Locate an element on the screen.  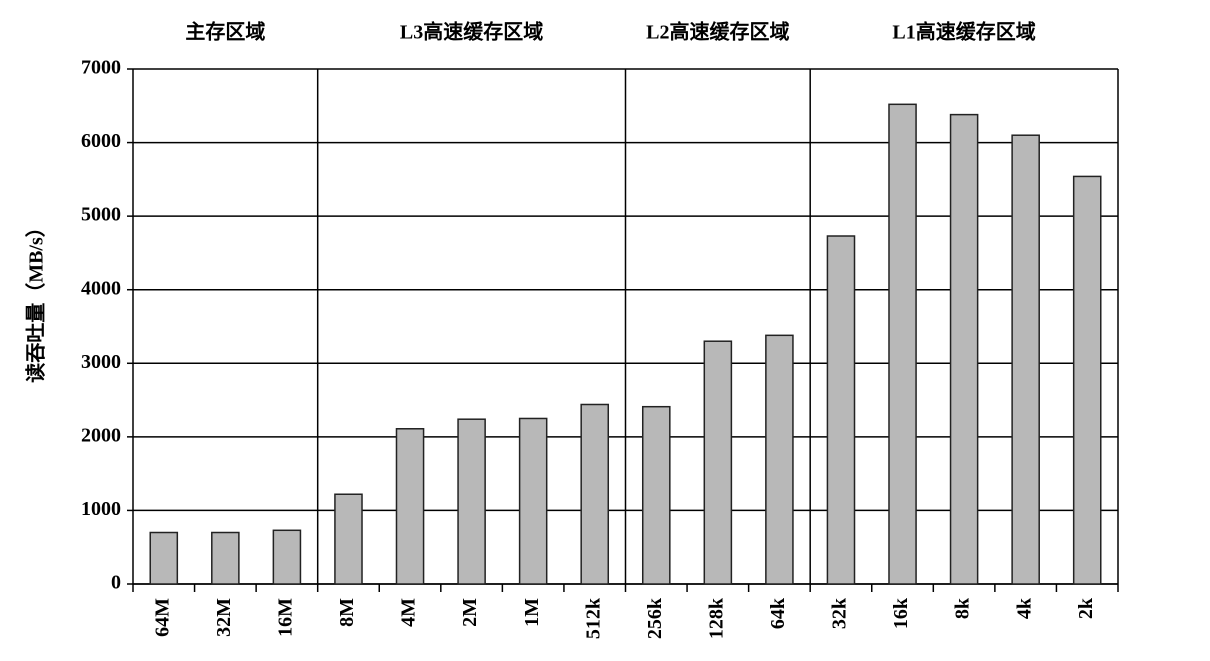
x-tick-label: 128k is located at coordinates (716, 618).